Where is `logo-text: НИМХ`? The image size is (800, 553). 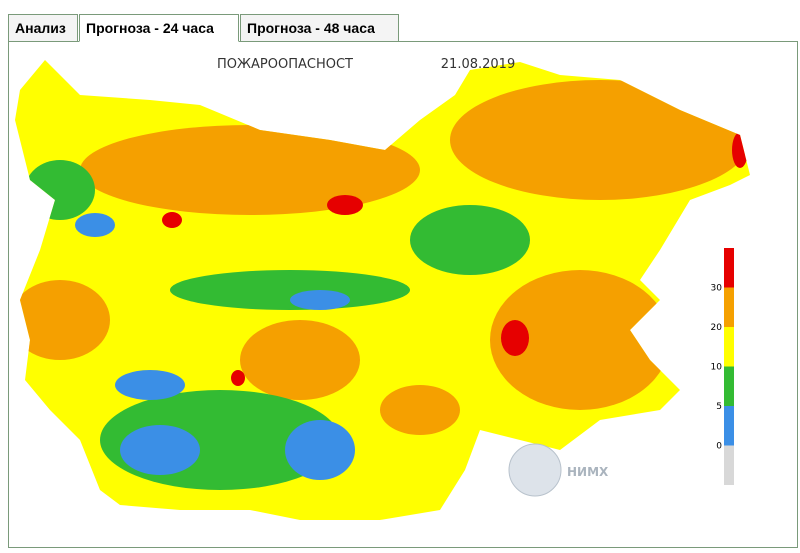
logo-text: НИМХ is located at coordinates (588, 472).